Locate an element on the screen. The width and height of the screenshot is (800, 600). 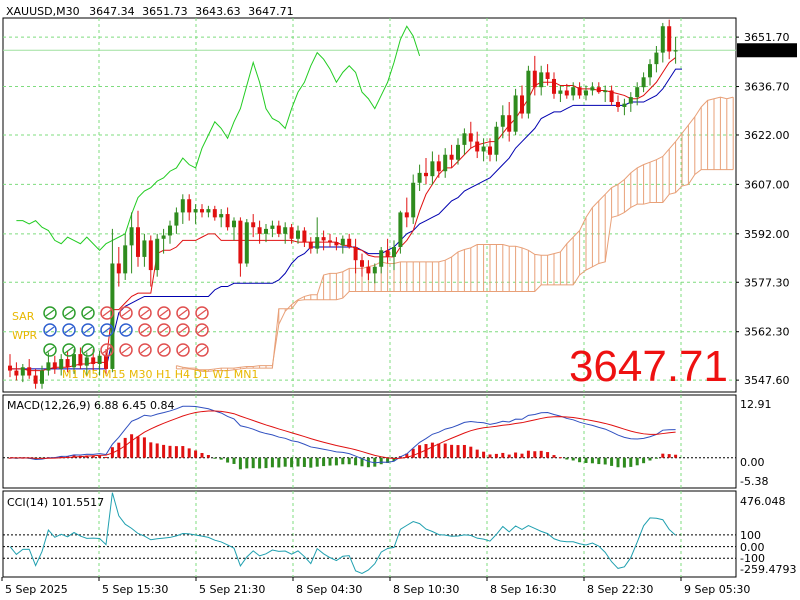
price-tick-label: 3607.00 is located at coordinates (767, 184).